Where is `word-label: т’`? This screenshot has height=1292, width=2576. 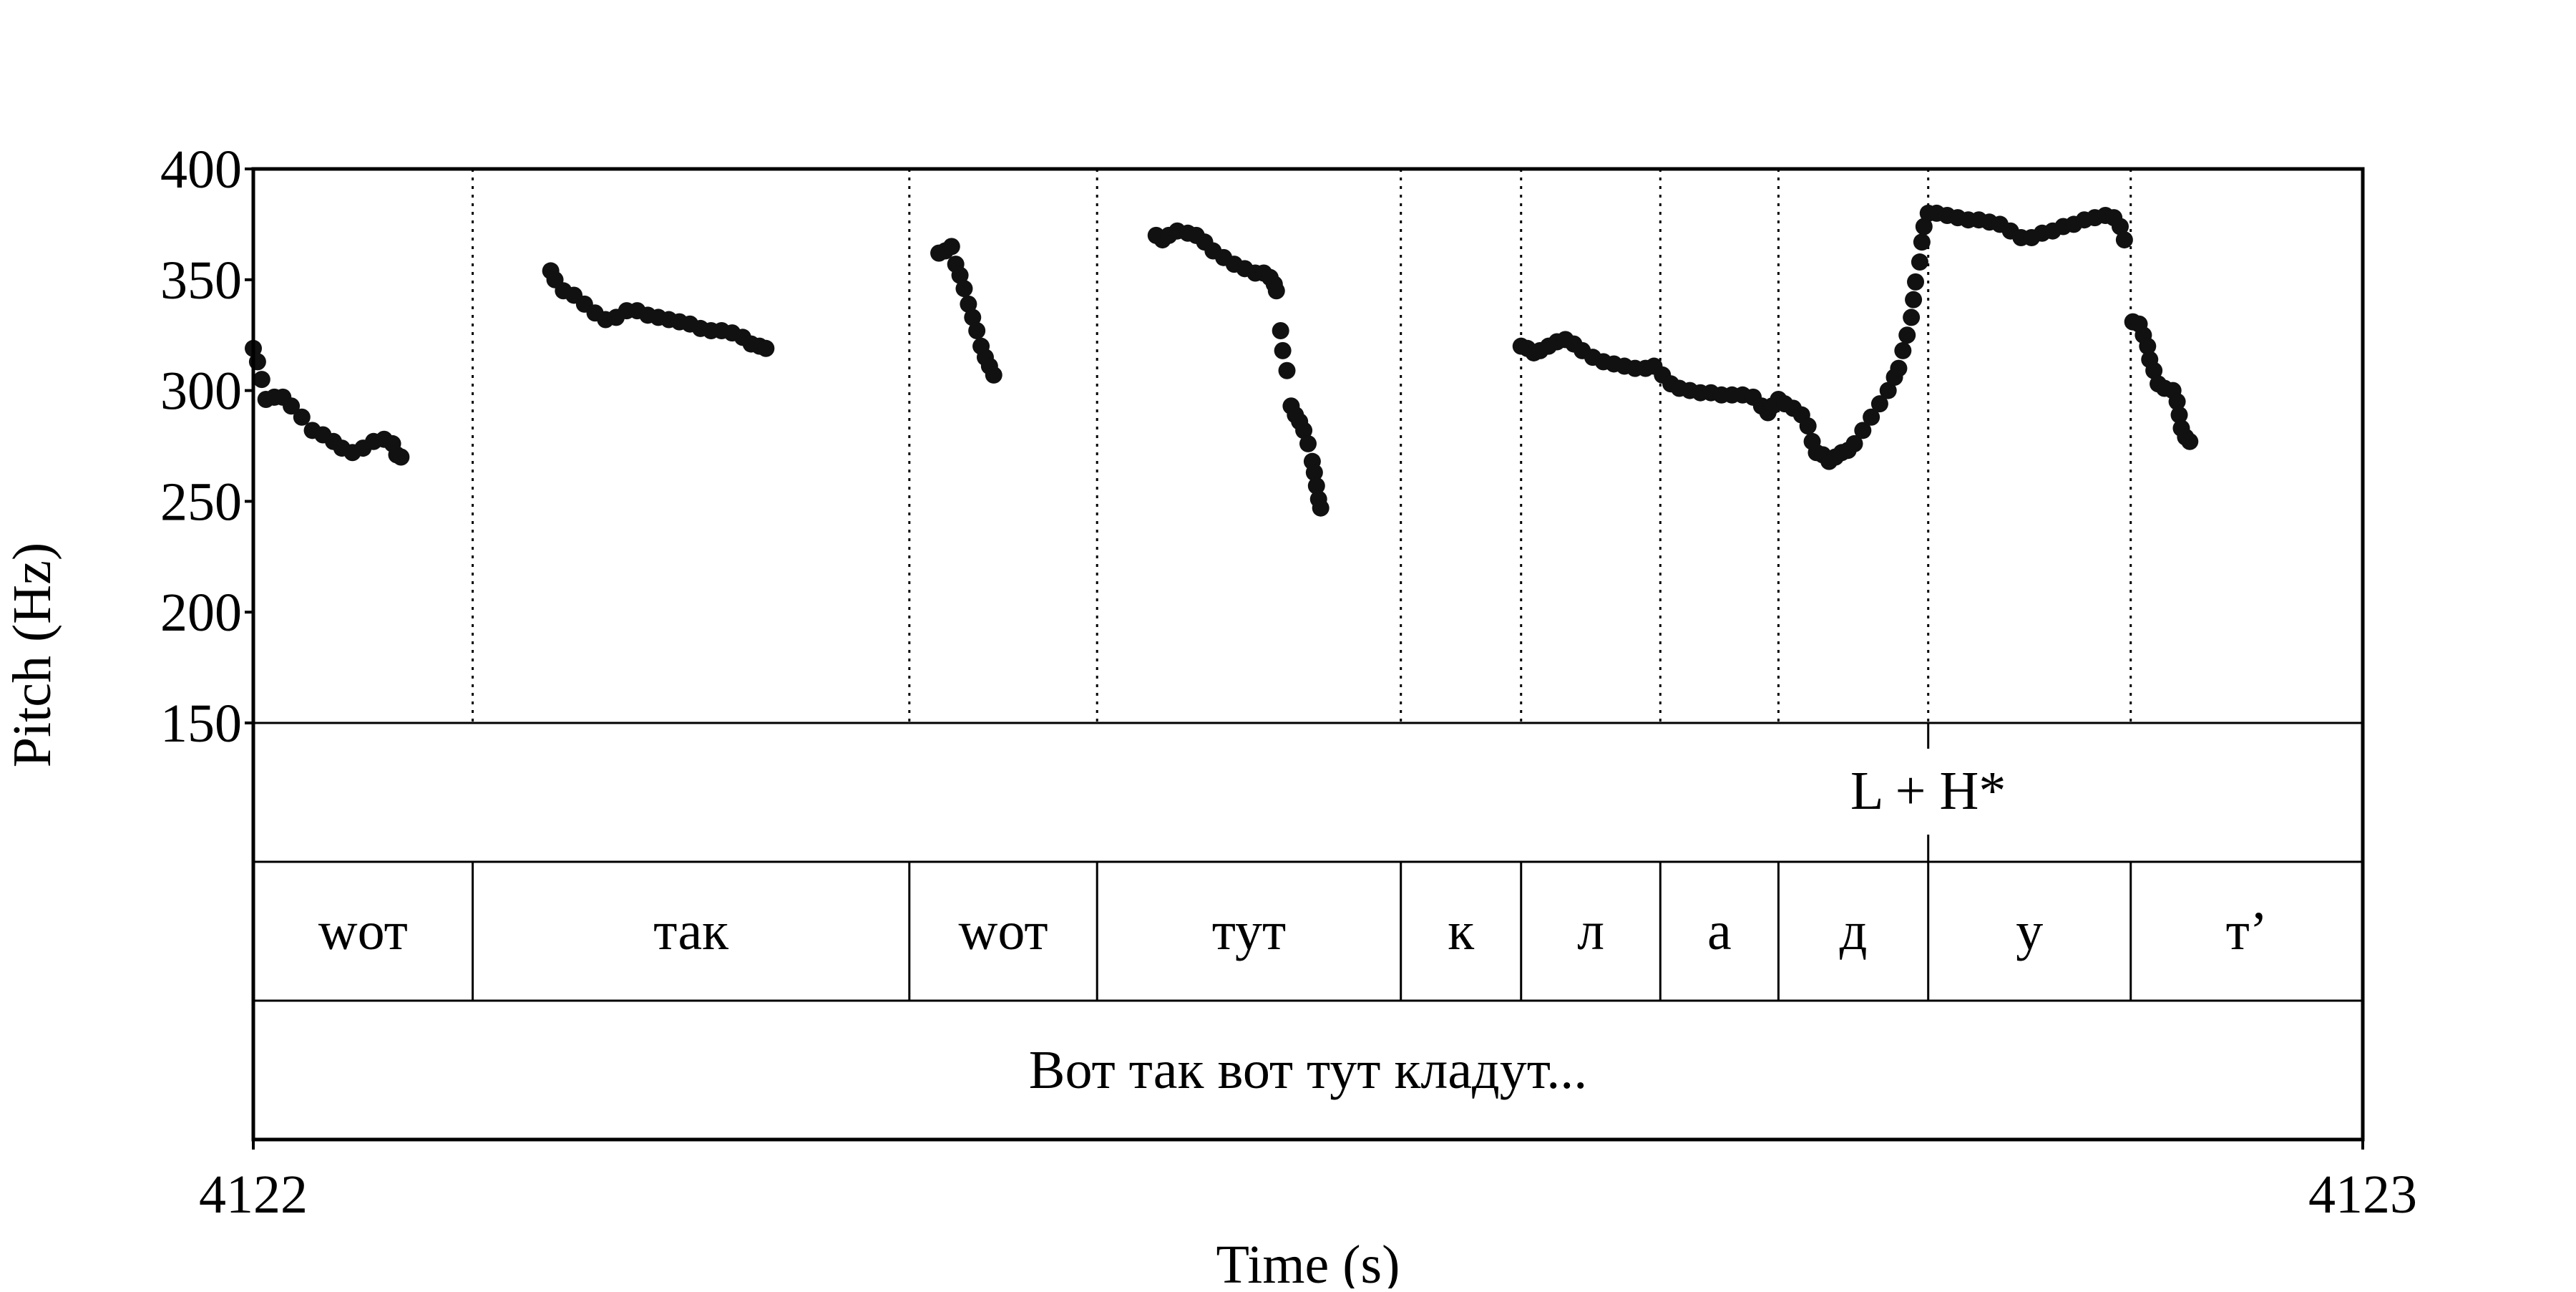 word-label: т’ is located at coordinates (2247, 931).